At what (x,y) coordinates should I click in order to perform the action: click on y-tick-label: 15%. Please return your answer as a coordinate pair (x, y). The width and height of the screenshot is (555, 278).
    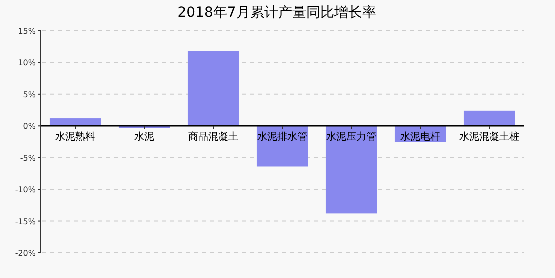
    Looking at the image, I should click on (27, 31).